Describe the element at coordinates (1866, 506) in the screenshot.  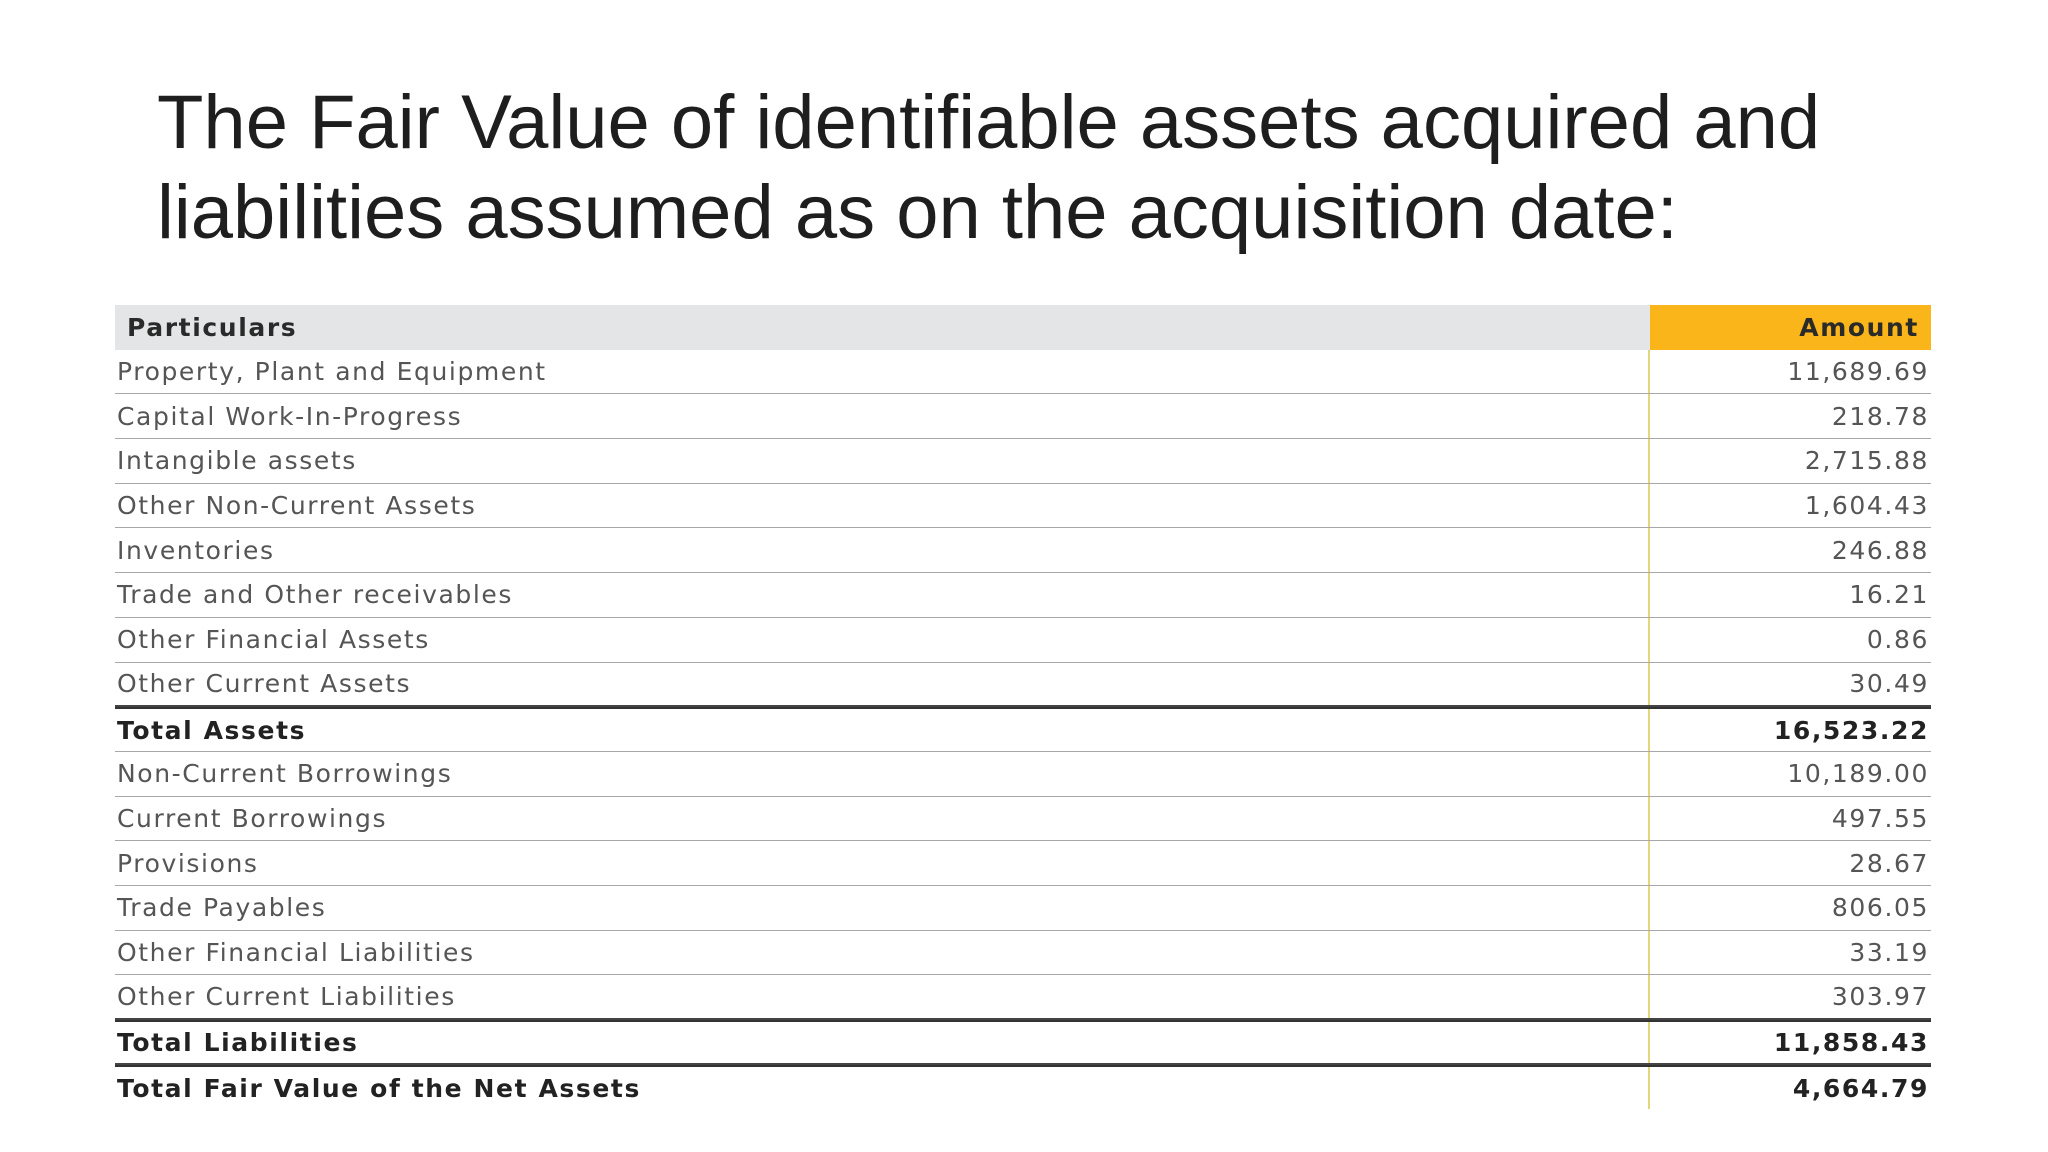
I see `row-amount: 1,604.43` at that location.